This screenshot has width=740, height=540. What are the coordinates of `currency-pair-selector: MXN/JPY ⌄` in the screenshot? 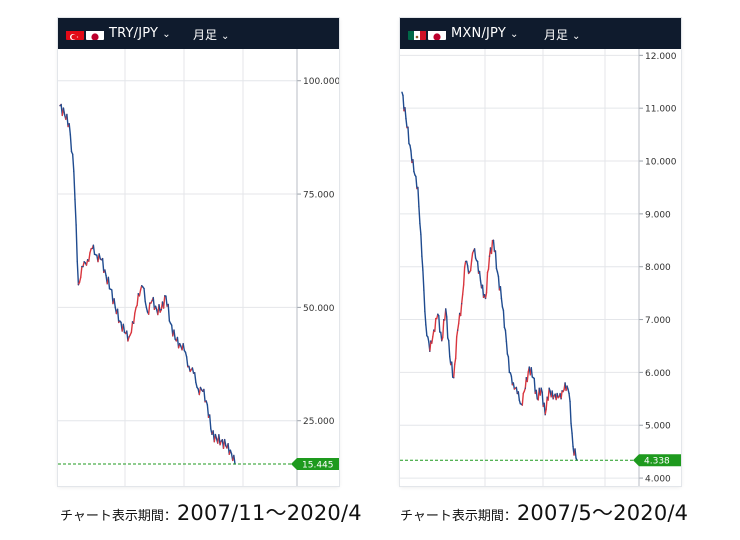 It's located at (485, 33).